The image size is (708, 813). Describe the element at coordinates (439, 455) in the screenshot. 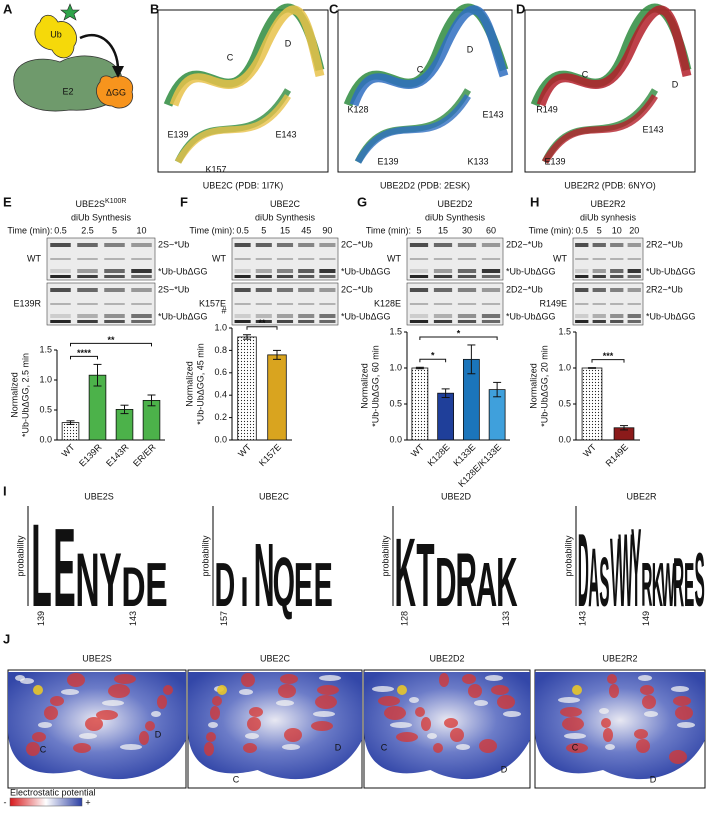

I see `x-tick-label: K128E` at that location.